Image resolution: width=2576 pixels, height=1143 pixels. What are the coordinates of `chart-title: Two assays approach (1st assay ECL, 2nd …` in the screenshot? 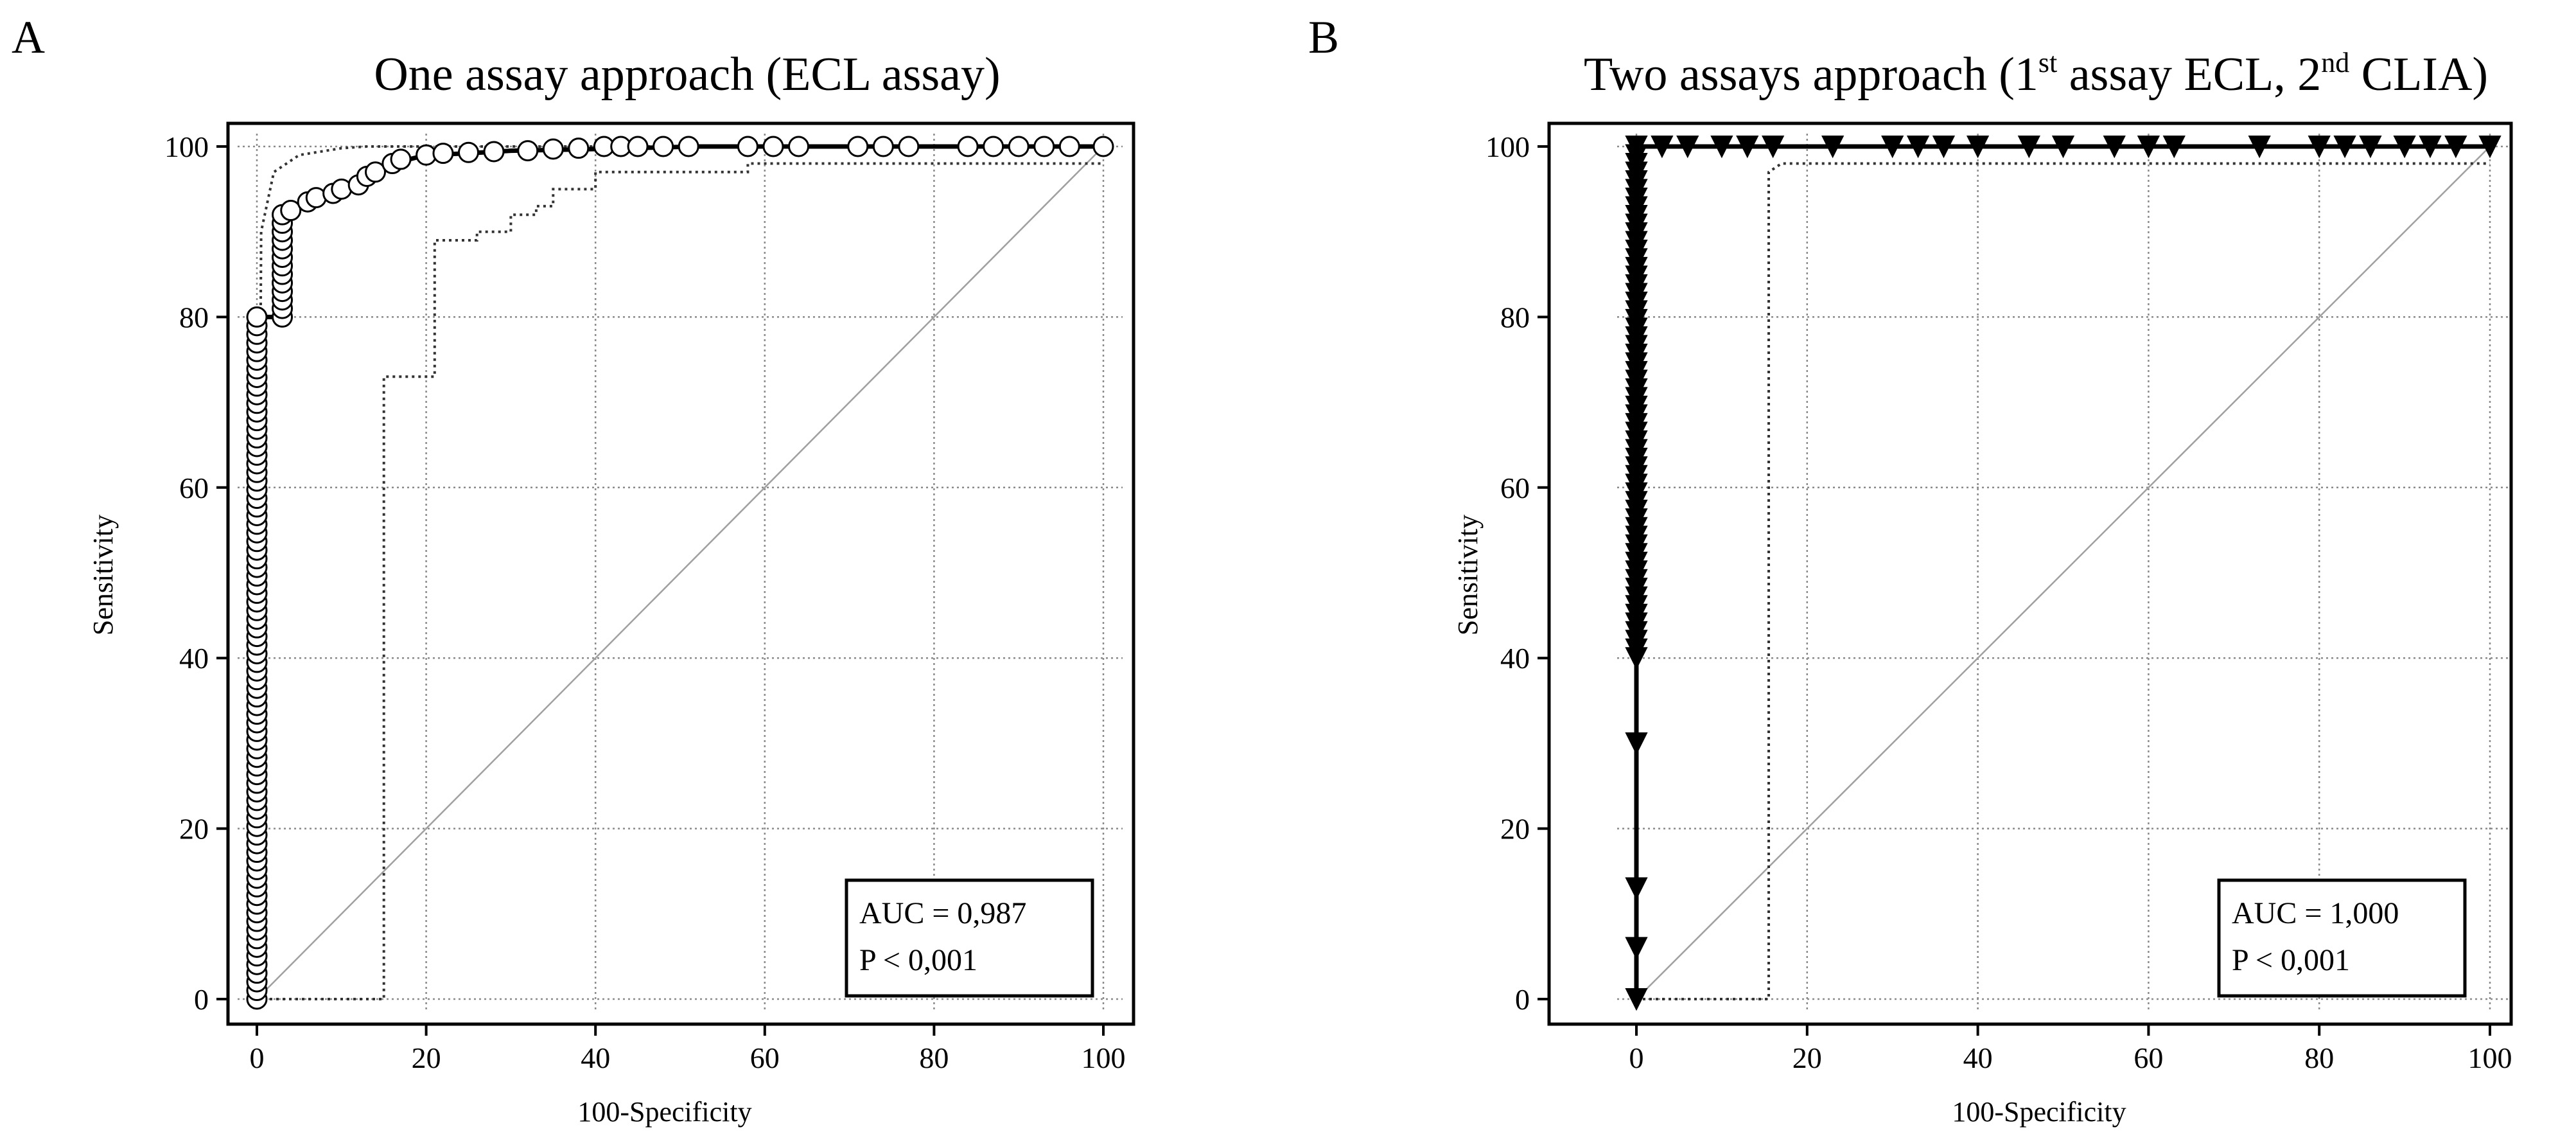 It's located at (2036, 74).